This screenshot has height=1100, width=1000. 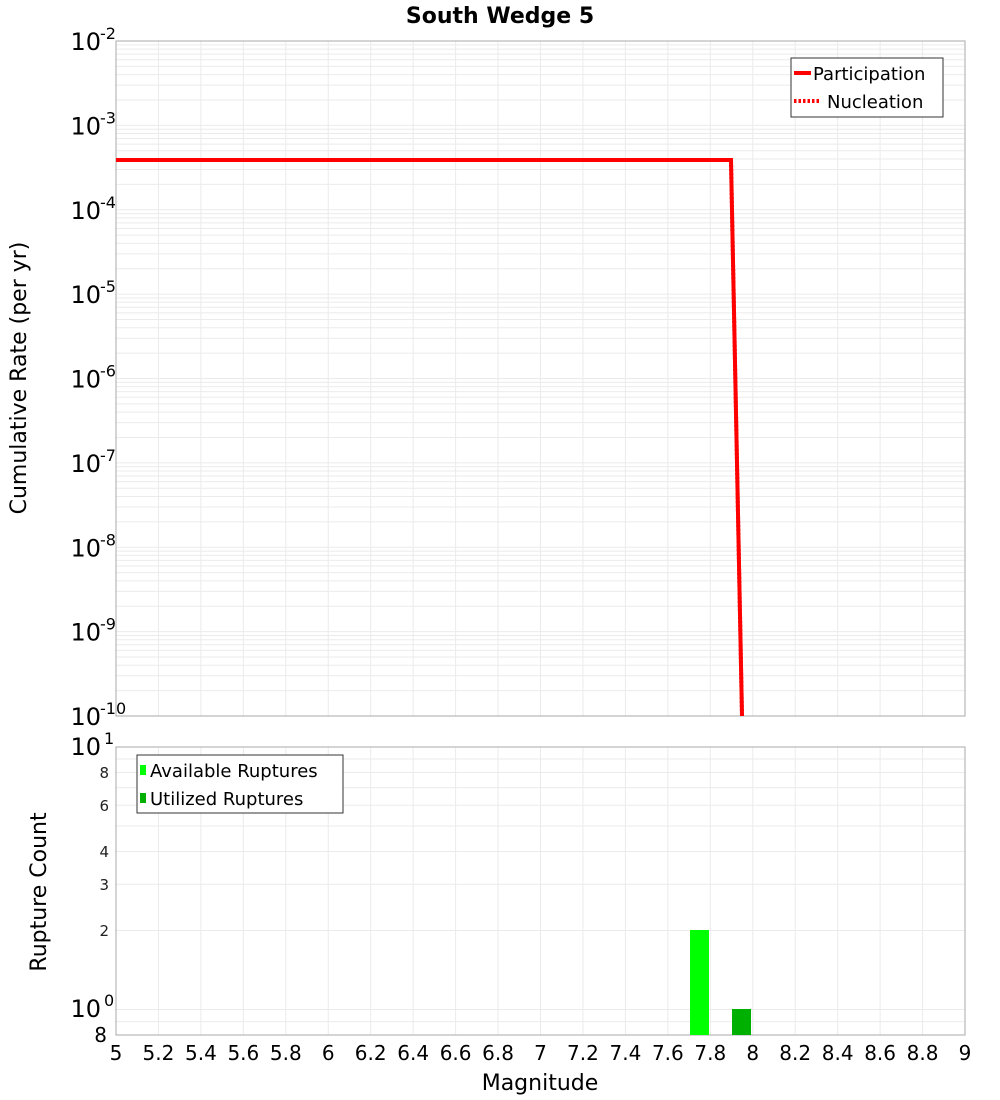 What do you see at coordinates (234, 771) in the screenshot?
I see `legend-available-ruptures: Available Ruptures` at bounding box center [234, 771].